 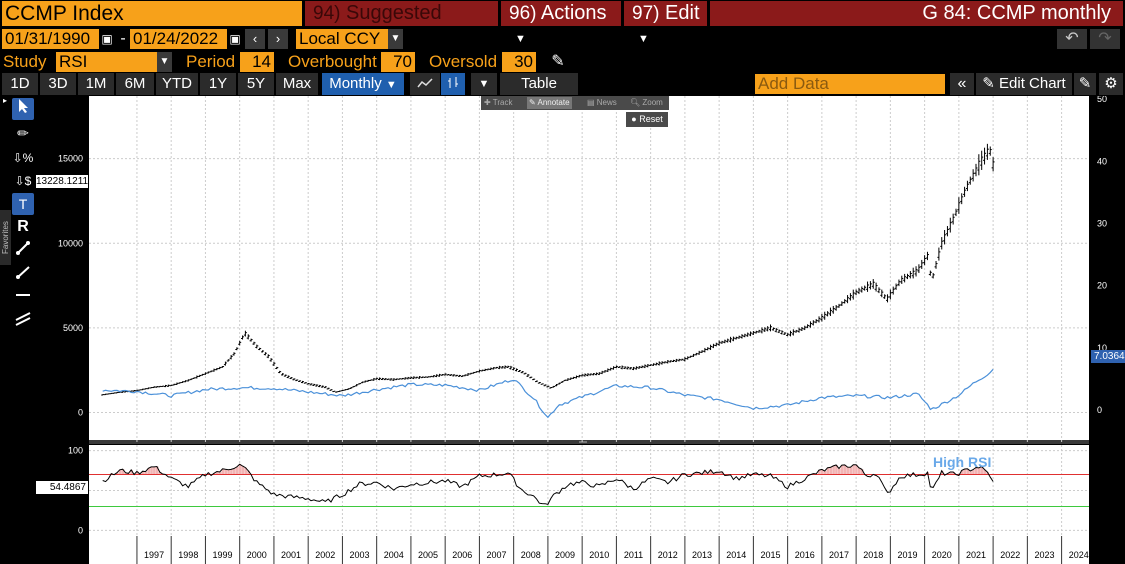 I want to click on redo-icon: ↷, so click(x=1105, y=39).